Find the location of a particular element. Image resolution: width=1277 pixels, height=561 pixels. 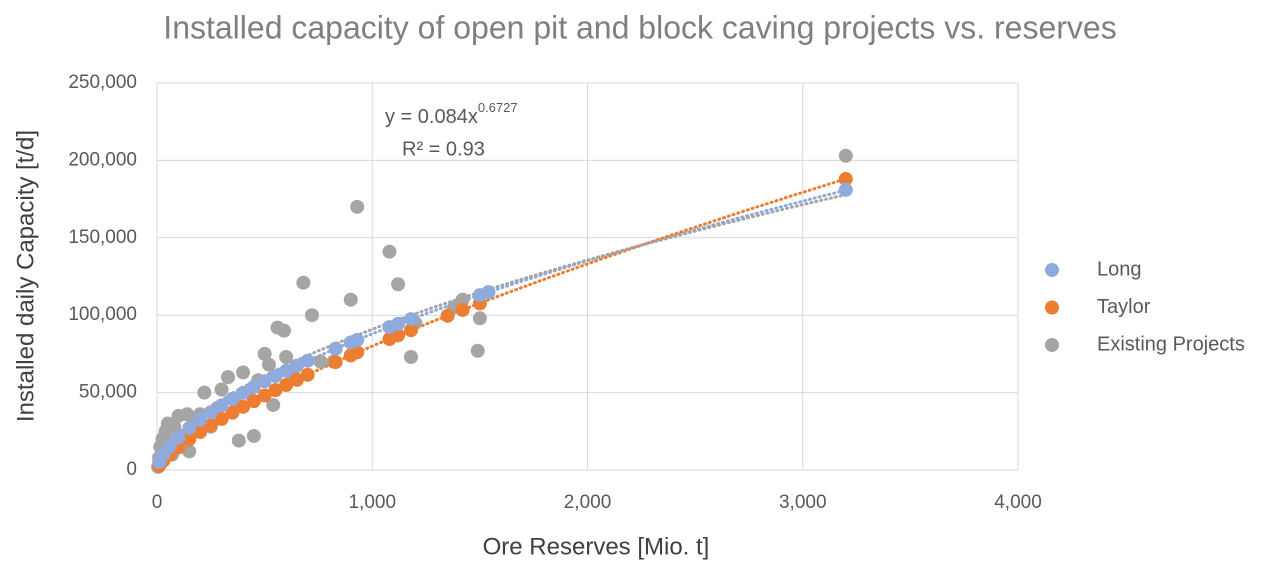

legend: Long Taylor Existing Projects is located at coordinates (1145, 306).